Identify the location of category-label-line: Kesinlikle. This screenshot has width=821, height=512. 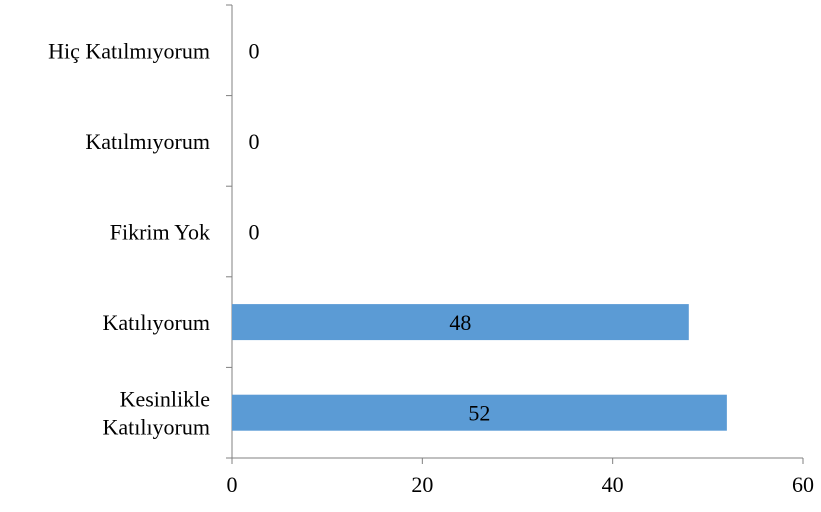
(165, 399).